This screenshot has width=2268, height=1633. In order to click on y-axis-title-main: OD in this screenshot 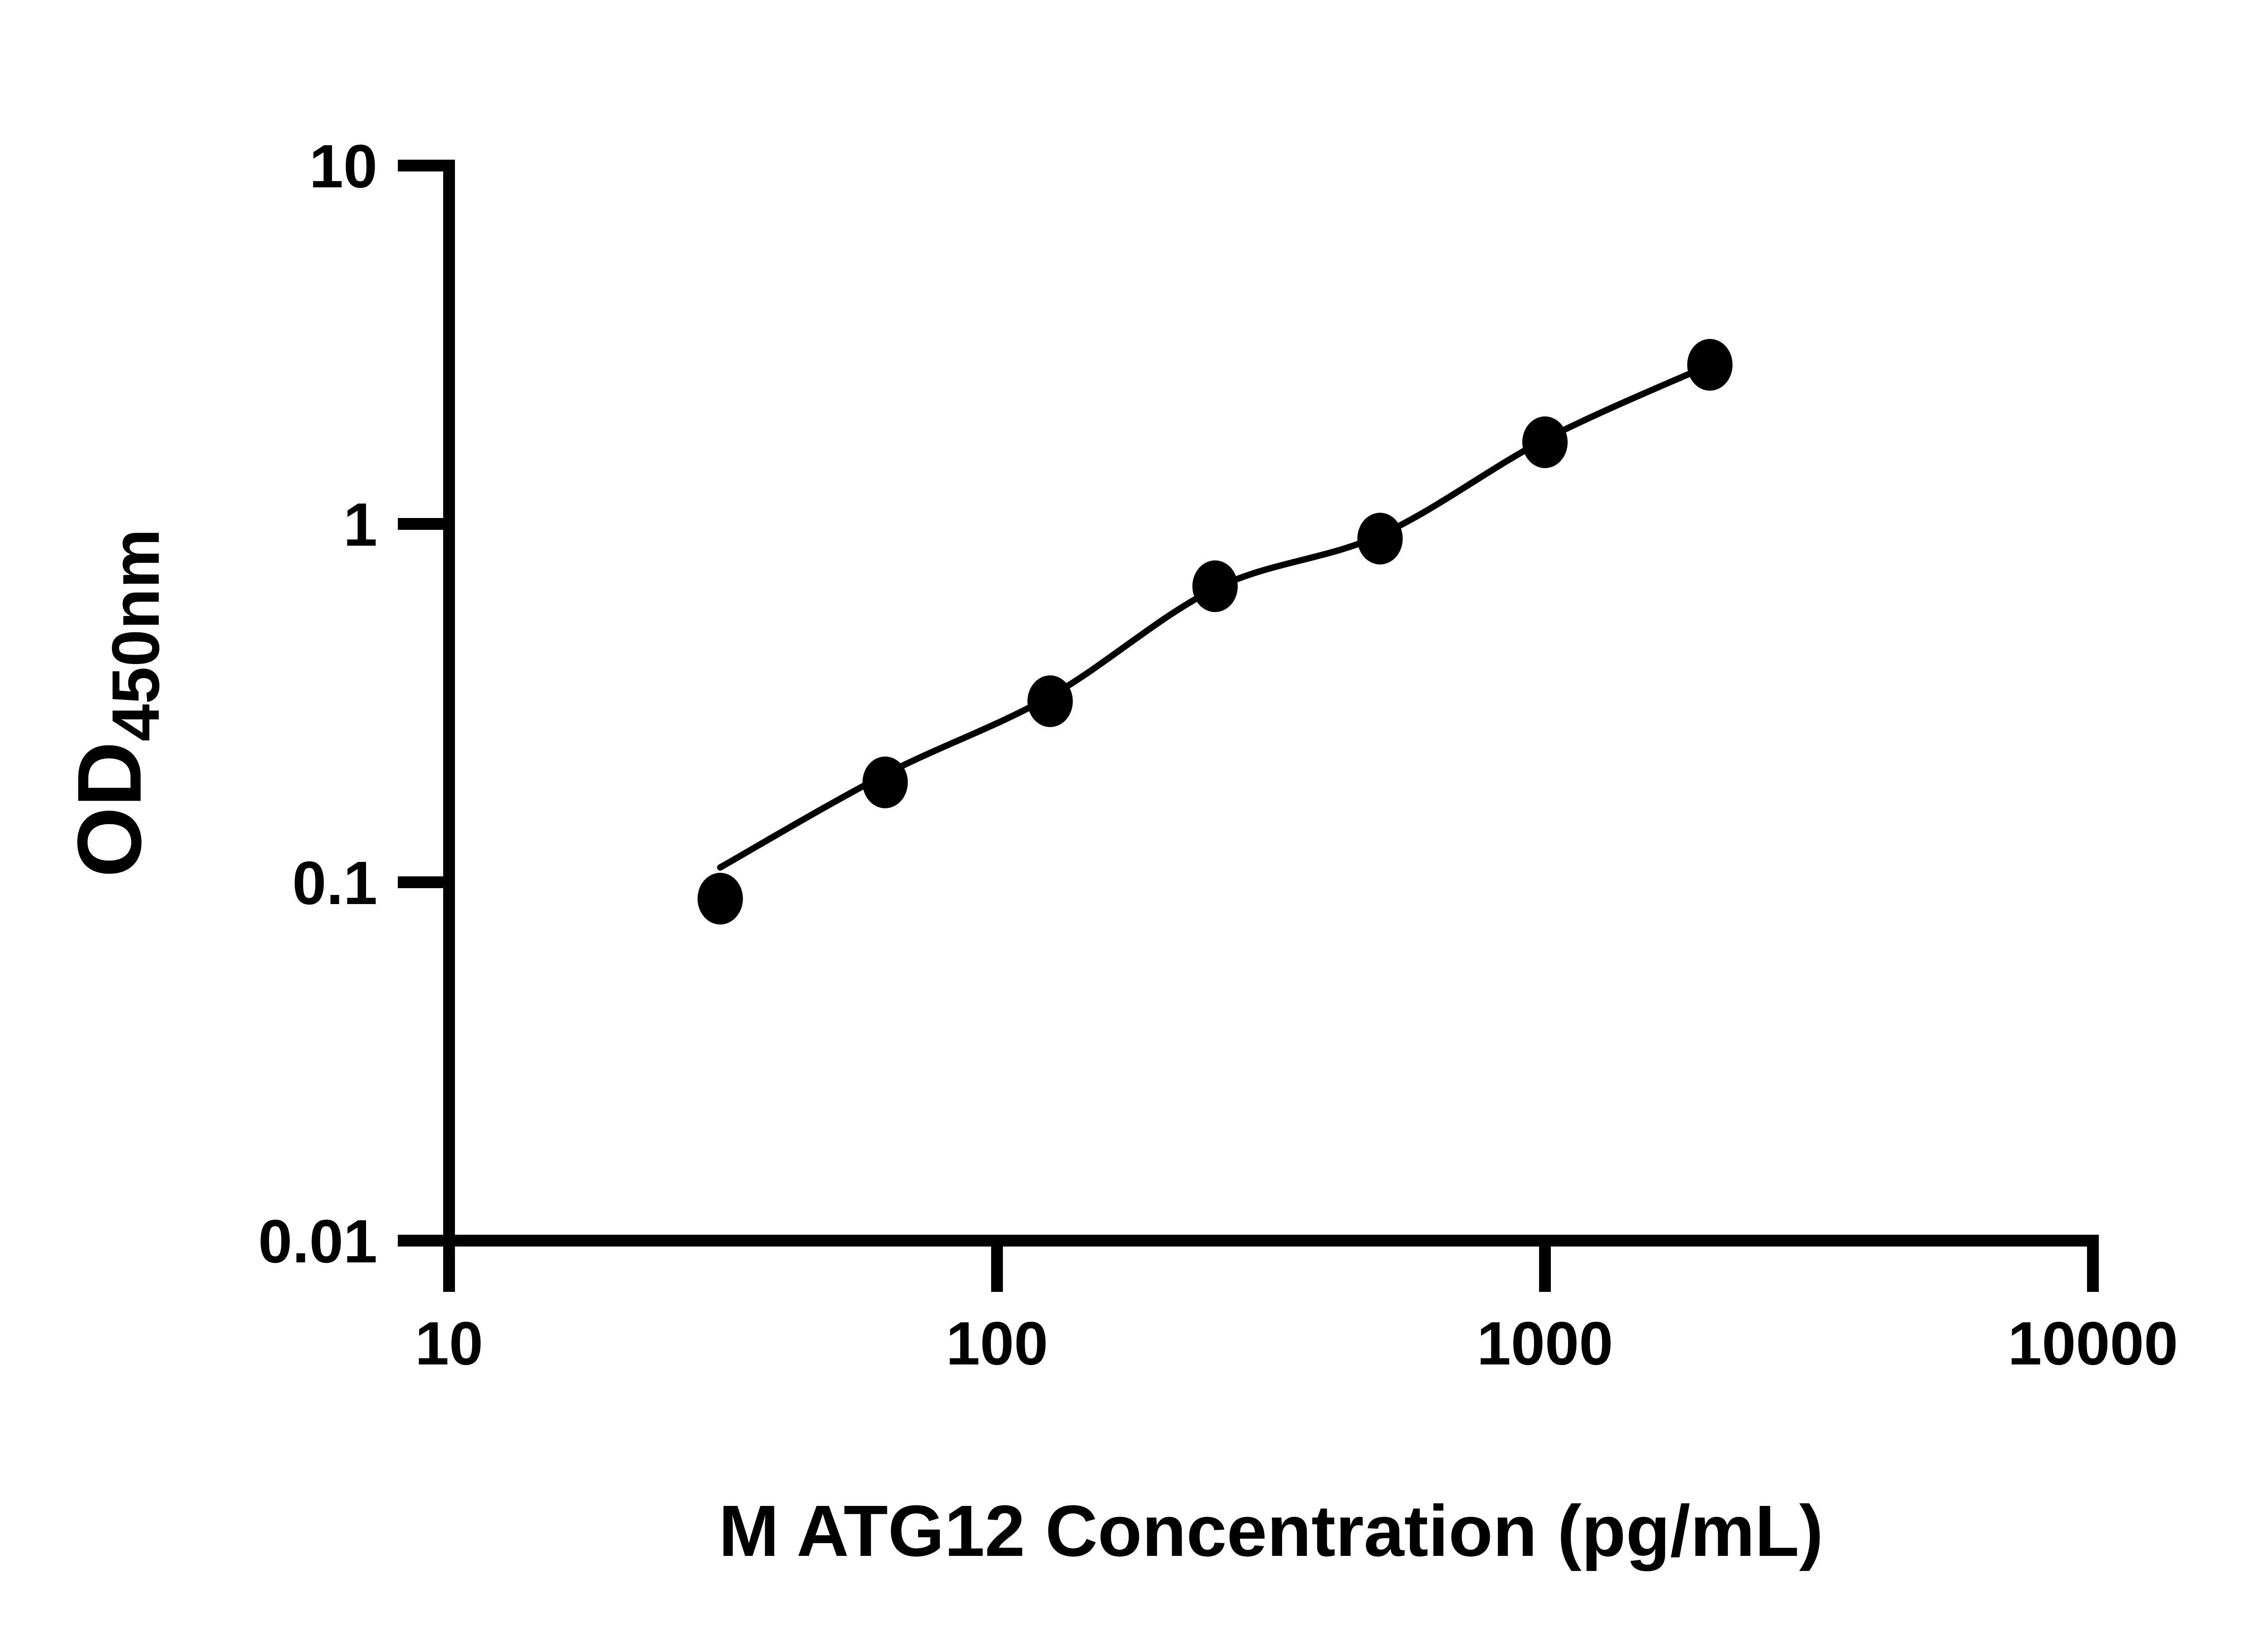, I will do `click(110, 809)`.